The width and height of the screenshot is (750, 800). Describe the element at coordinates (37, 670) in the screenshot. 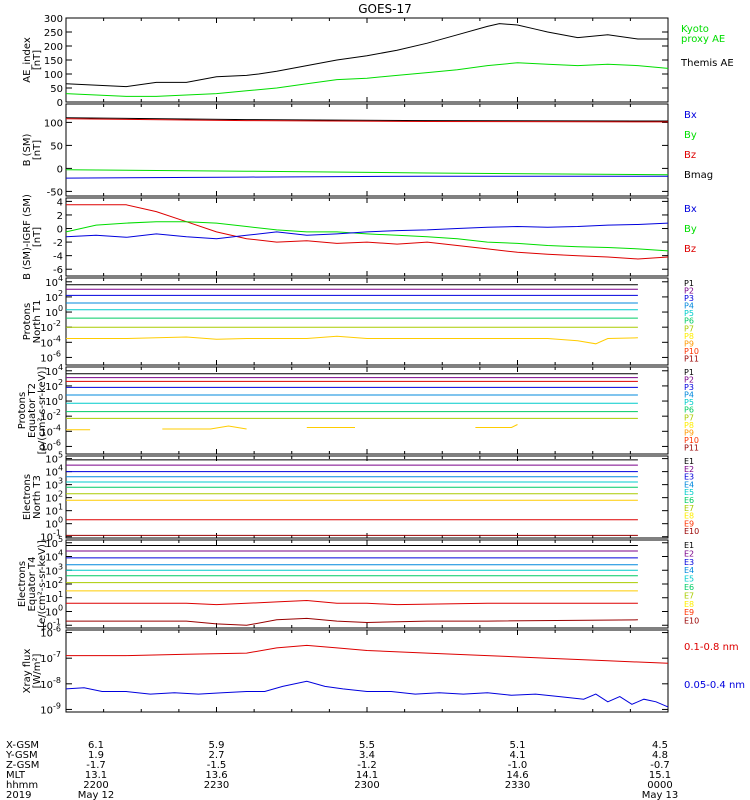

I see `y-axis-label: [W/m²]` at that location.